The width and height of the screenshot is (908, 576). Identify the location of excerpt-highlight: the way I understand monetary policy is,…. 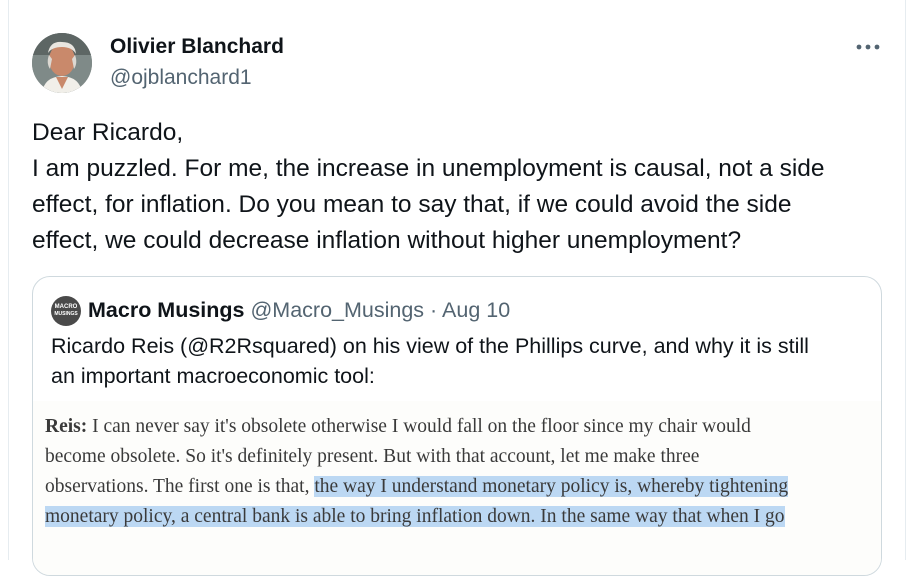
(551, 486).